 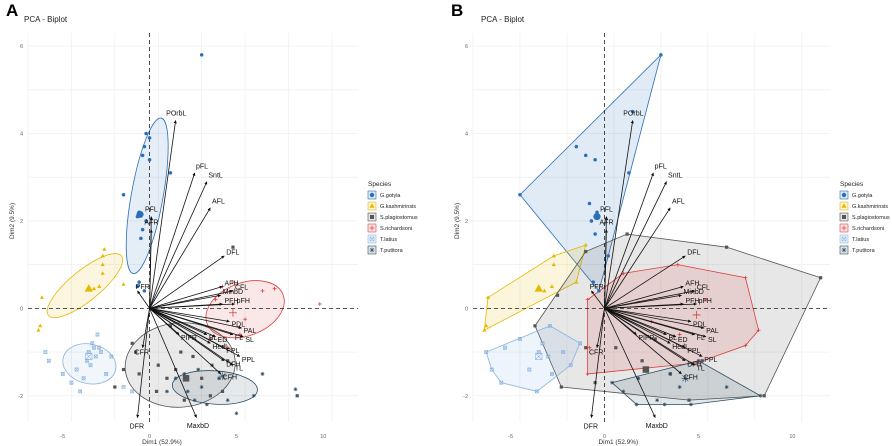 I want to click on variable-label-pfh: PFH, so click(x=692, y=301).